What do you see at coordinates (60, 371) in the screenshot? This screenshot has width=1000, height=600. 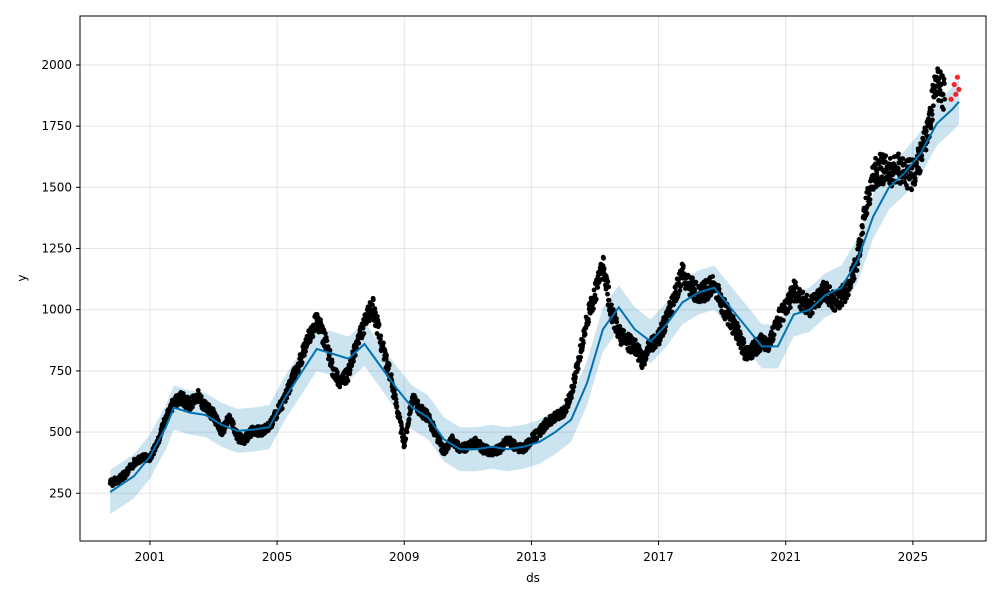 I see `y-tick-label: 750` at bounding box center [60, 371].